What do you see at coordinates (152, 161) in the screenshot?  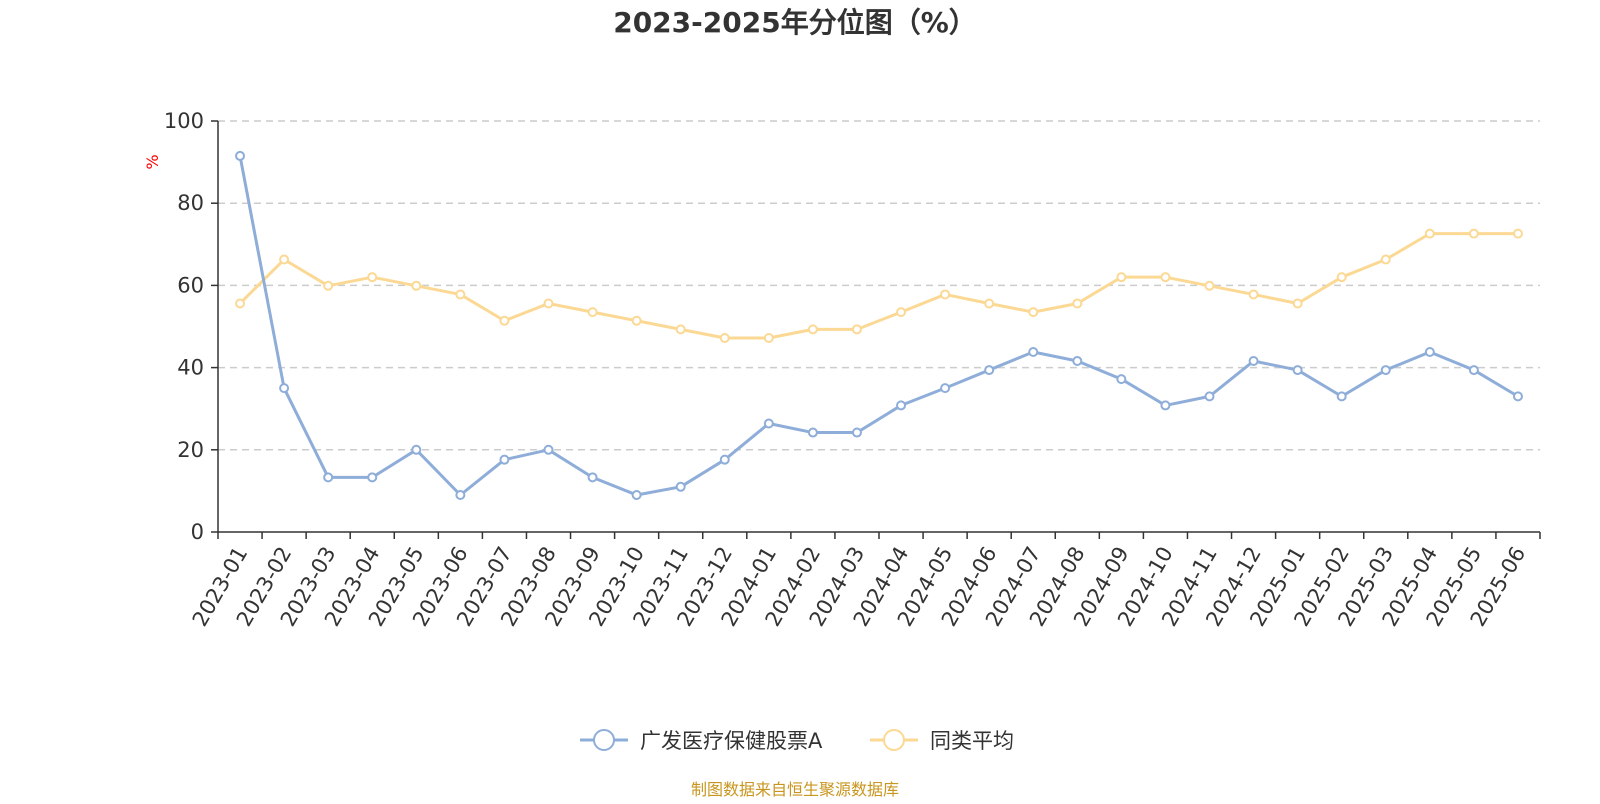 I see `y-axis-unit-label: %` at bounding box center [152, 161].